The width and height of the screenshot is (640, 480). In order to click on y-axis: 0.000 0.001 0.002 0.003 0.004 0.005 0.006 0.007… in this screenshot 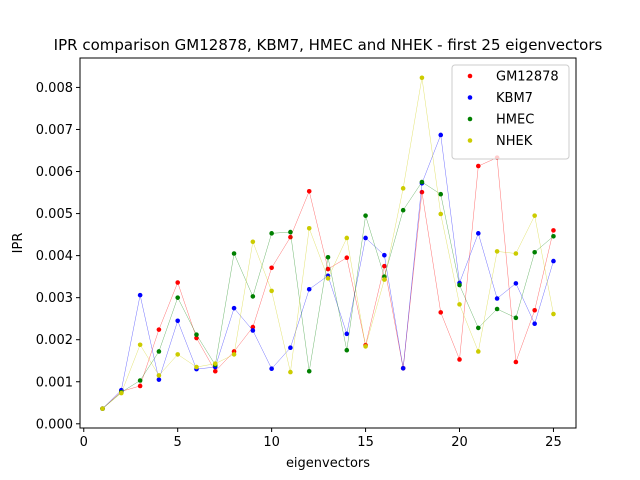, I will do `click(58, 256)`.